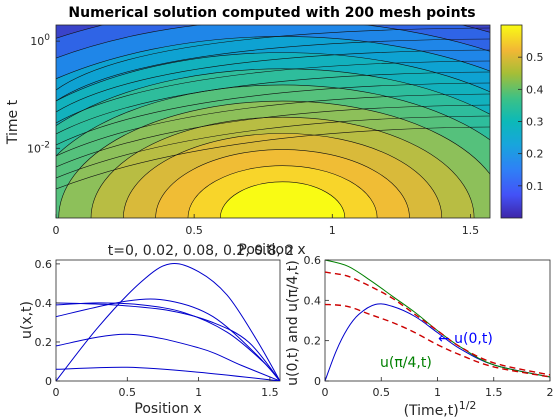  What do you see at coordinates (44, 303) in the screenshot?
I see `profiles-y-tick-label: 0.4` at bounding box center [44, 303].